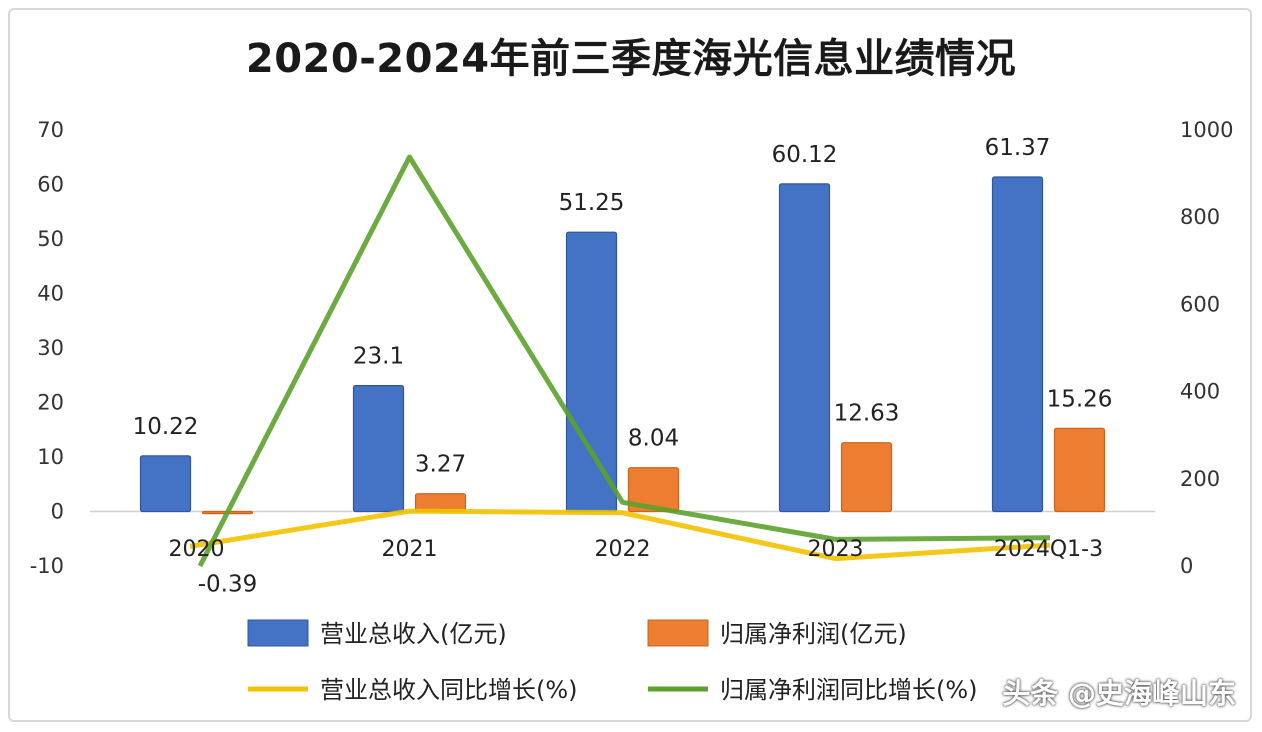  Describe the element at coordinates (1200, 392) in the screenshot. I see `right-tick-label: 400` at that location.